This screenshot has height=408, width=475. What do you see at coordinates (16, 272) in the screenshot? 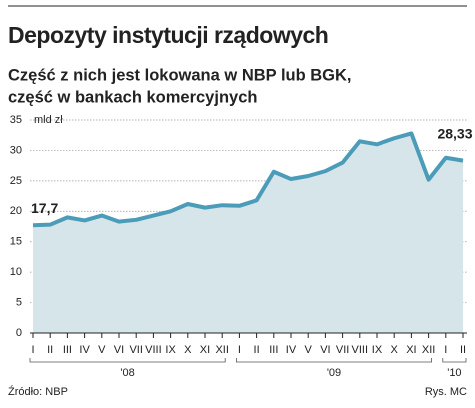
I see `y-tick-label: 10` at bounding box center [16, 272].